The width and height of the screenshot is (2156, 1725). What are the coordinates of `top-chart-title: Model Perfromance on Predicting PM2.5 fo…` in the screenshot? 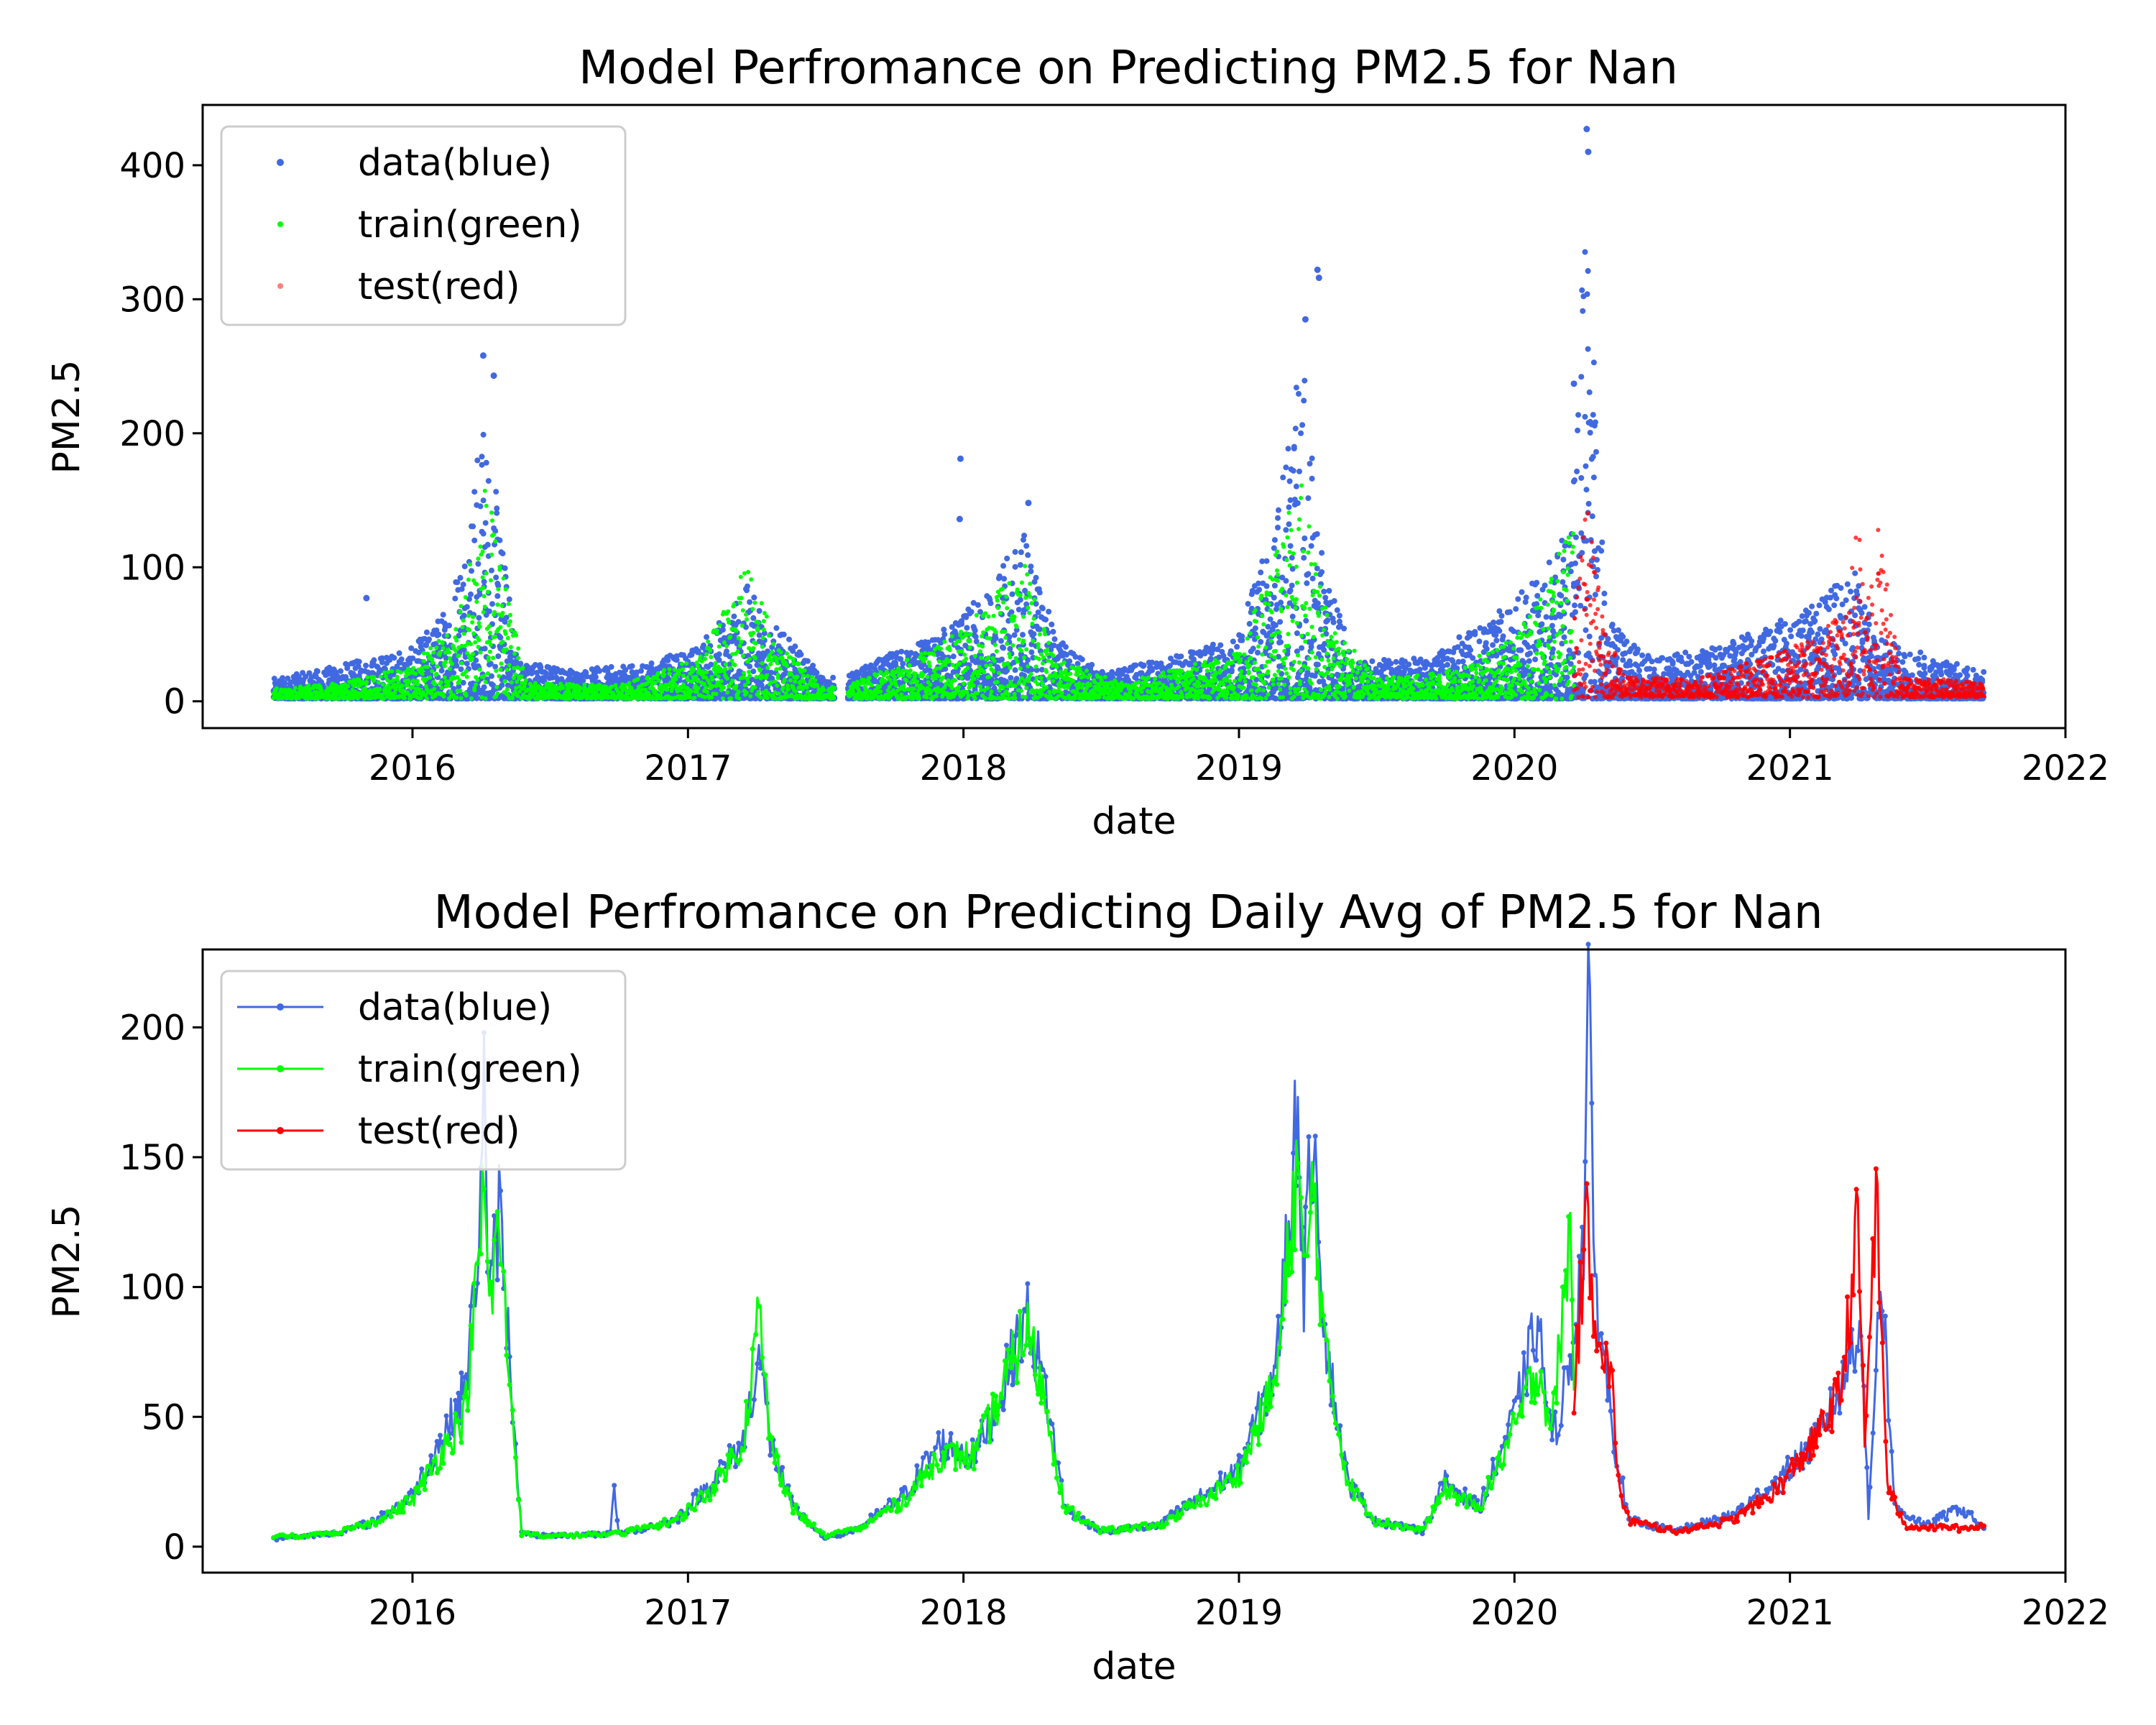 It's located at (1128, 68).